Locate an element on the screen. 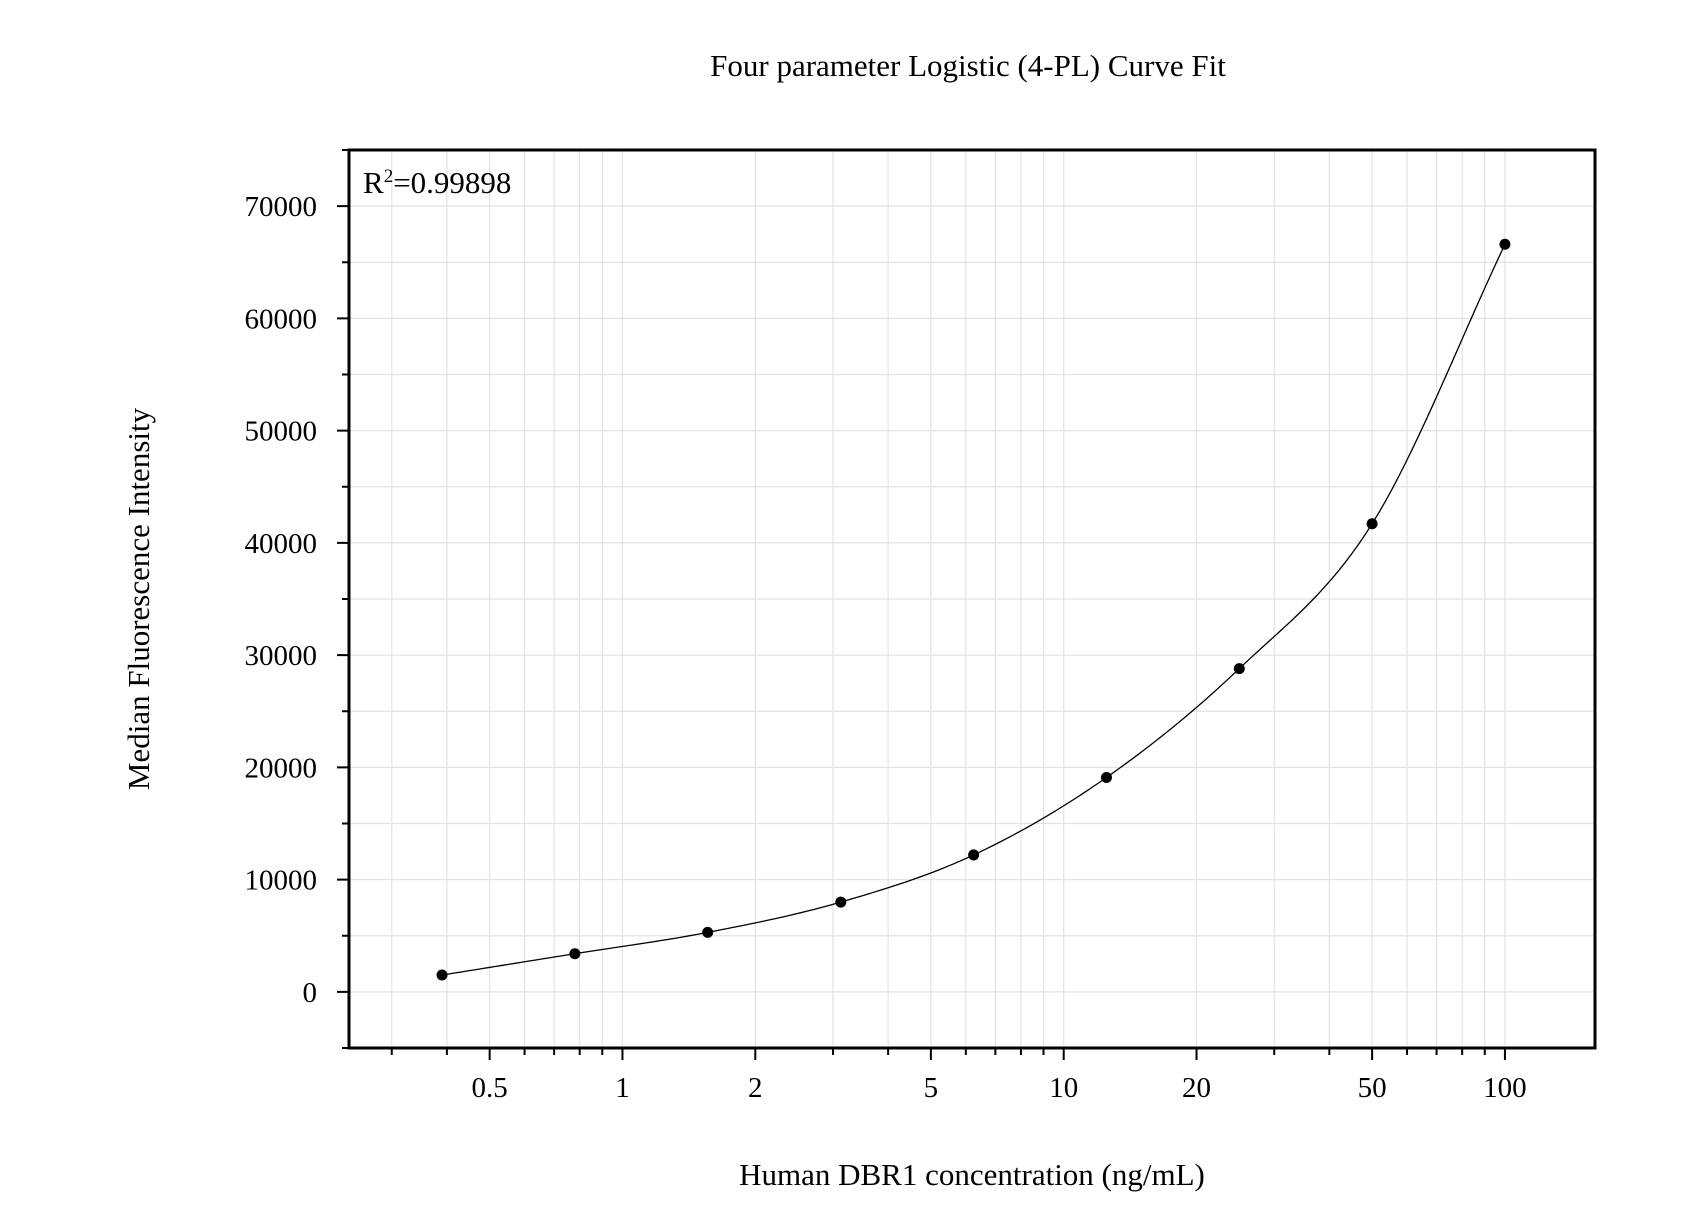  y-tick-label: 20000 is located at coordinates (281, 768).